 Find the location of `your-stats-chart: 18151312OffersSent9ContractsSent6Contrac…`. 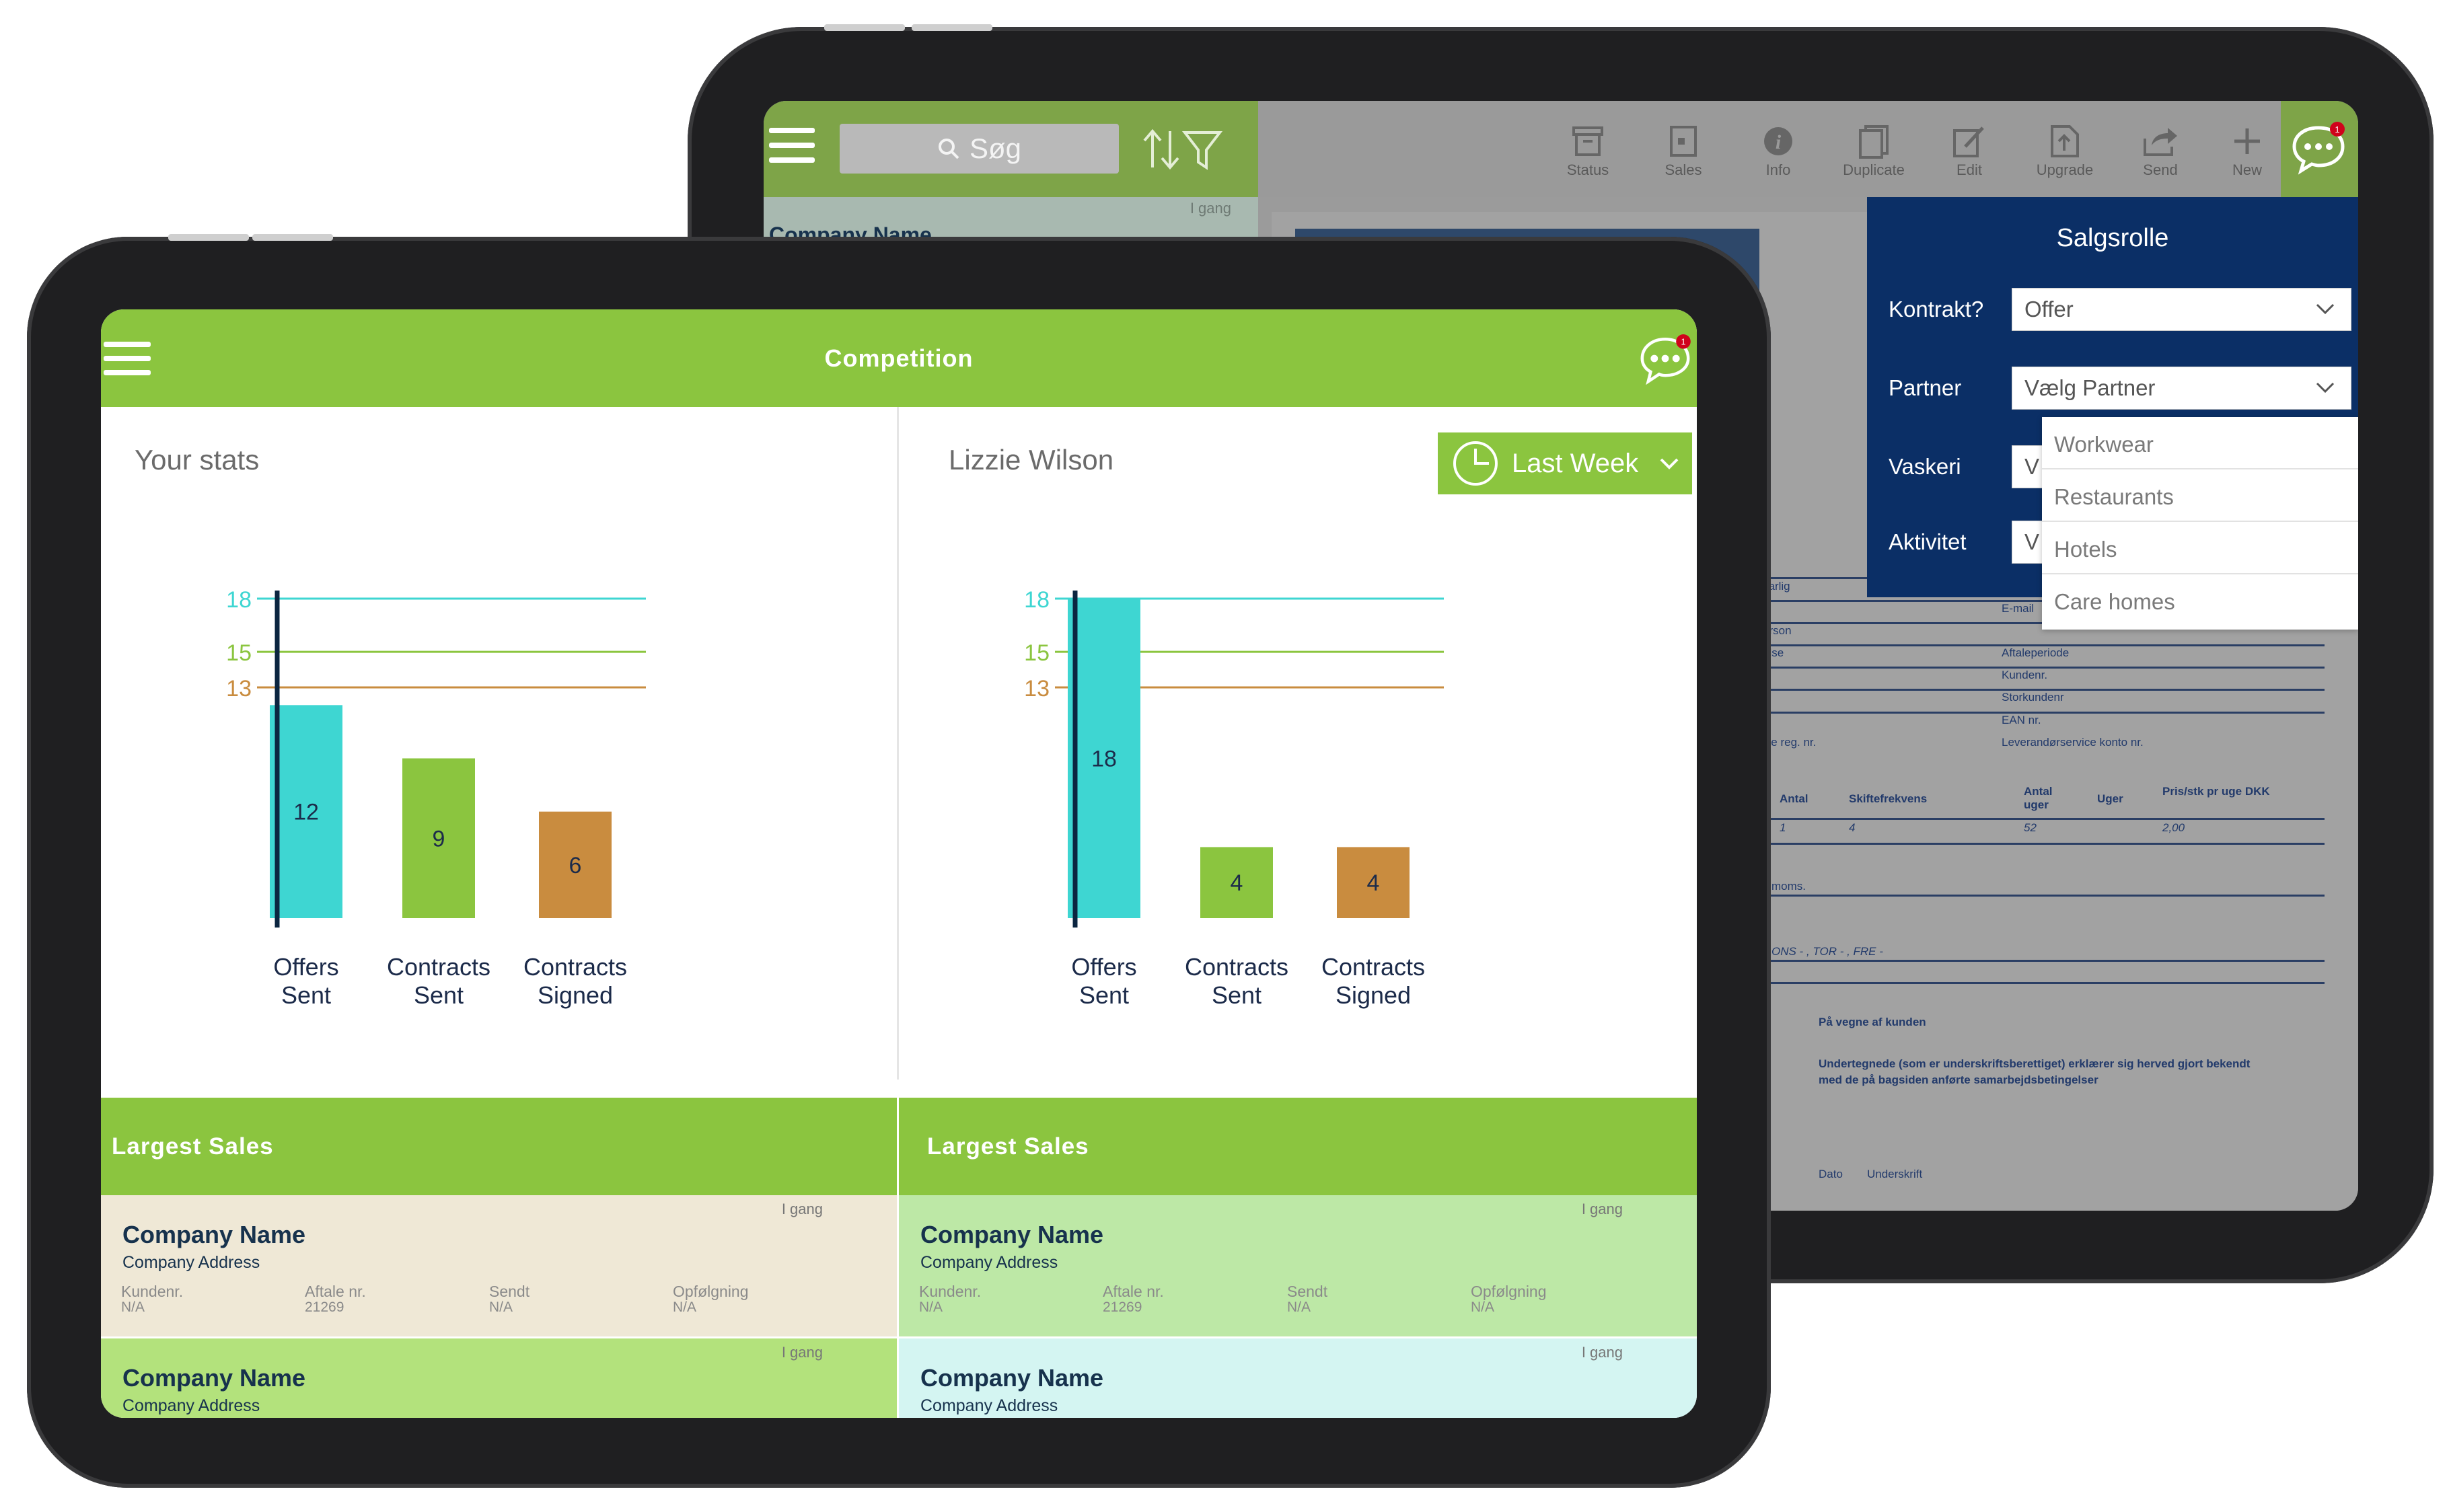

your-stats-chart: 18151312OffersSent9ContractsSent6Contrac… is located at coordinates (436, 798).